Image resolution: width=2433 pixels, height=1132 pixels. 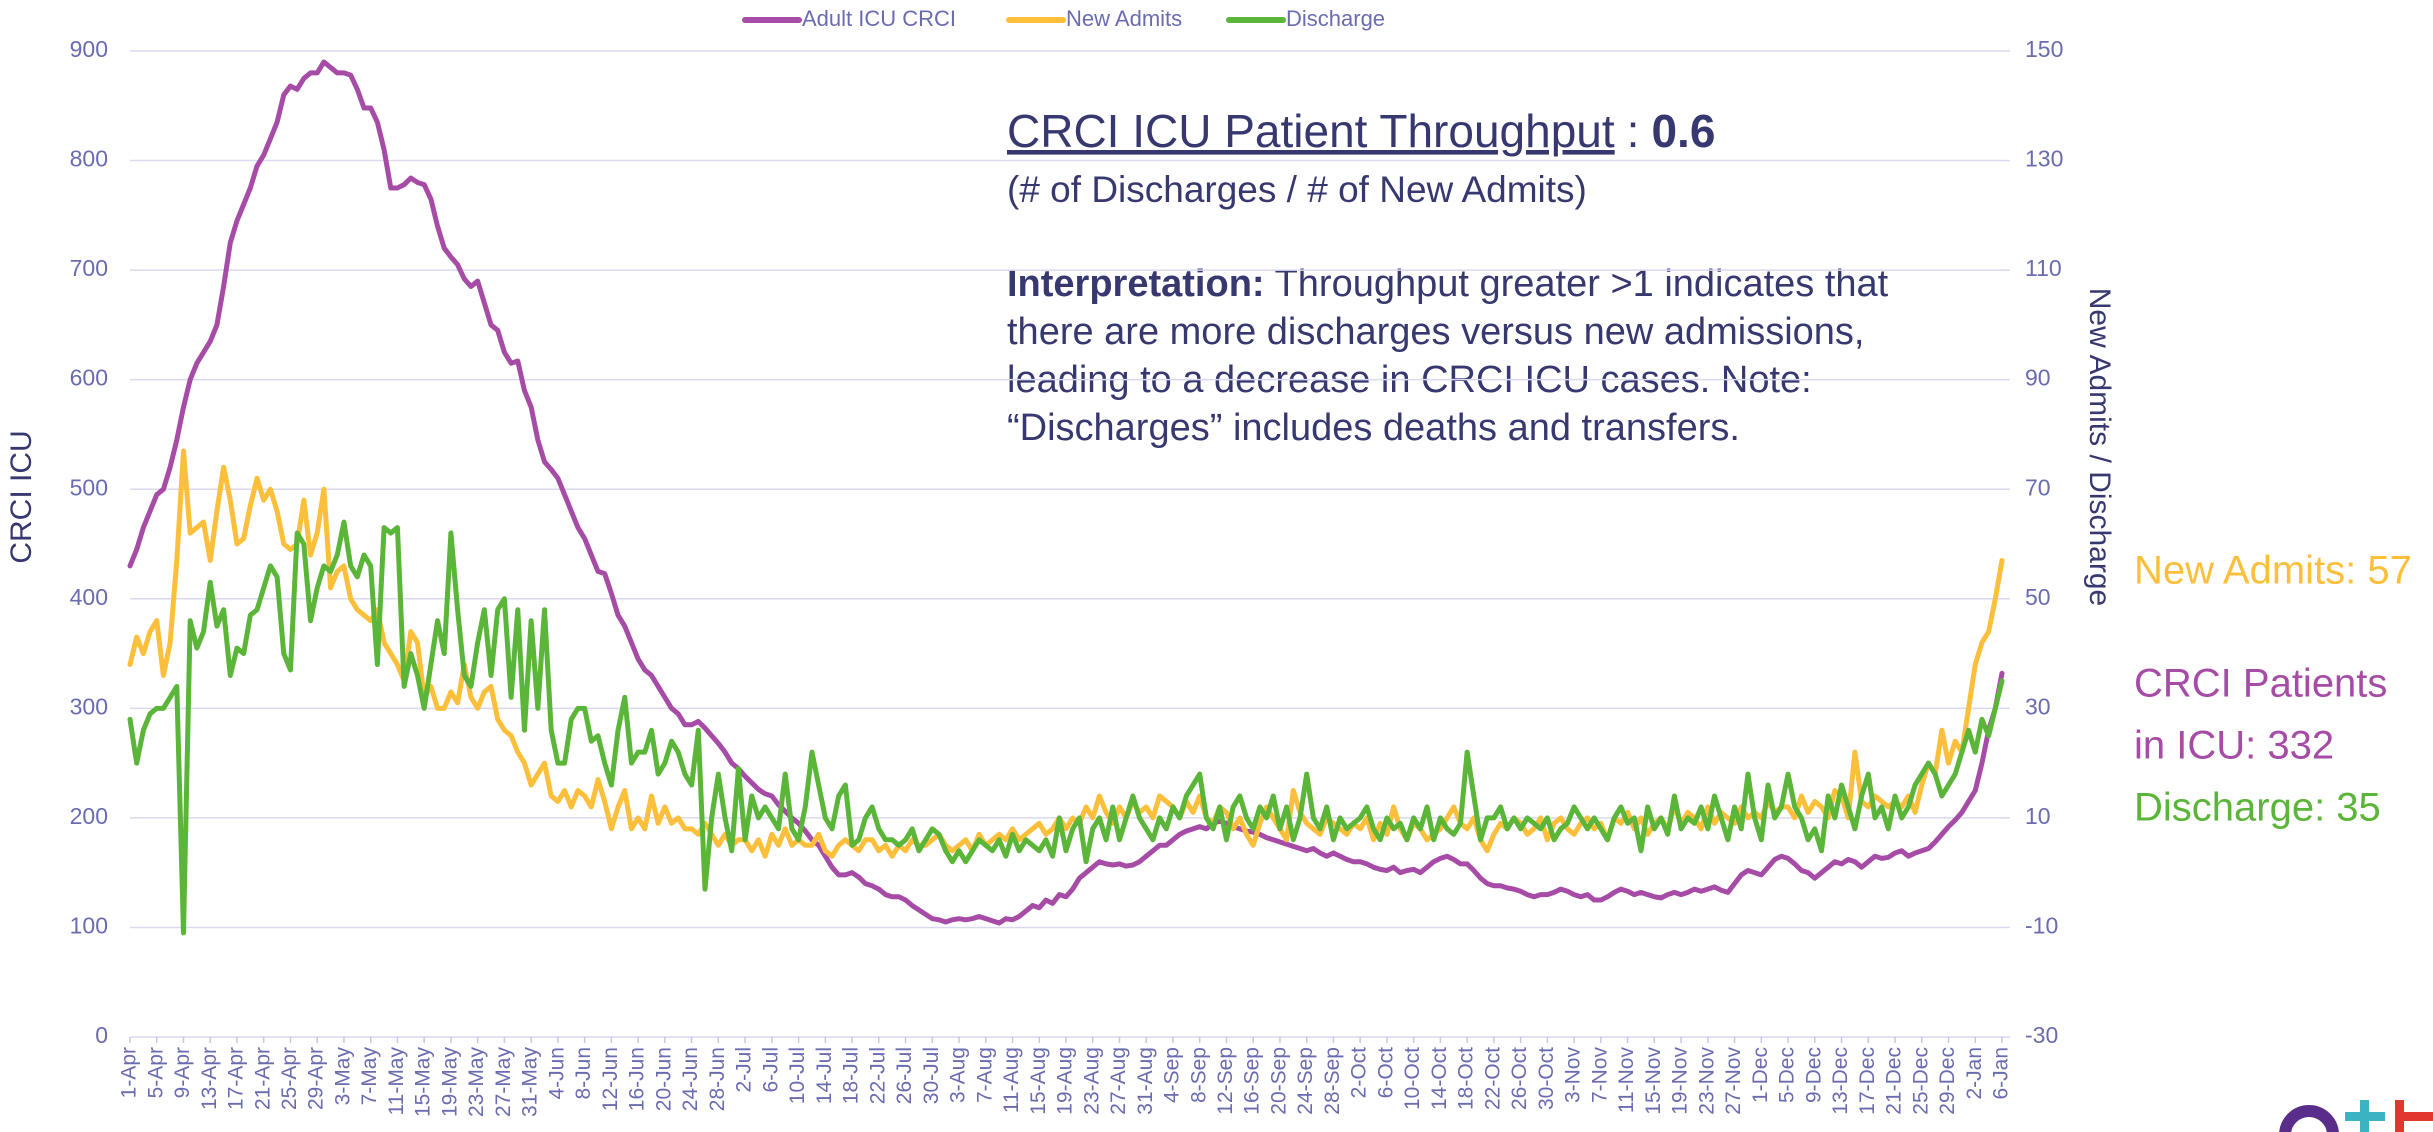 I want to click on x-tick-label: 12-Sep, so click(x=1225, y=1081).